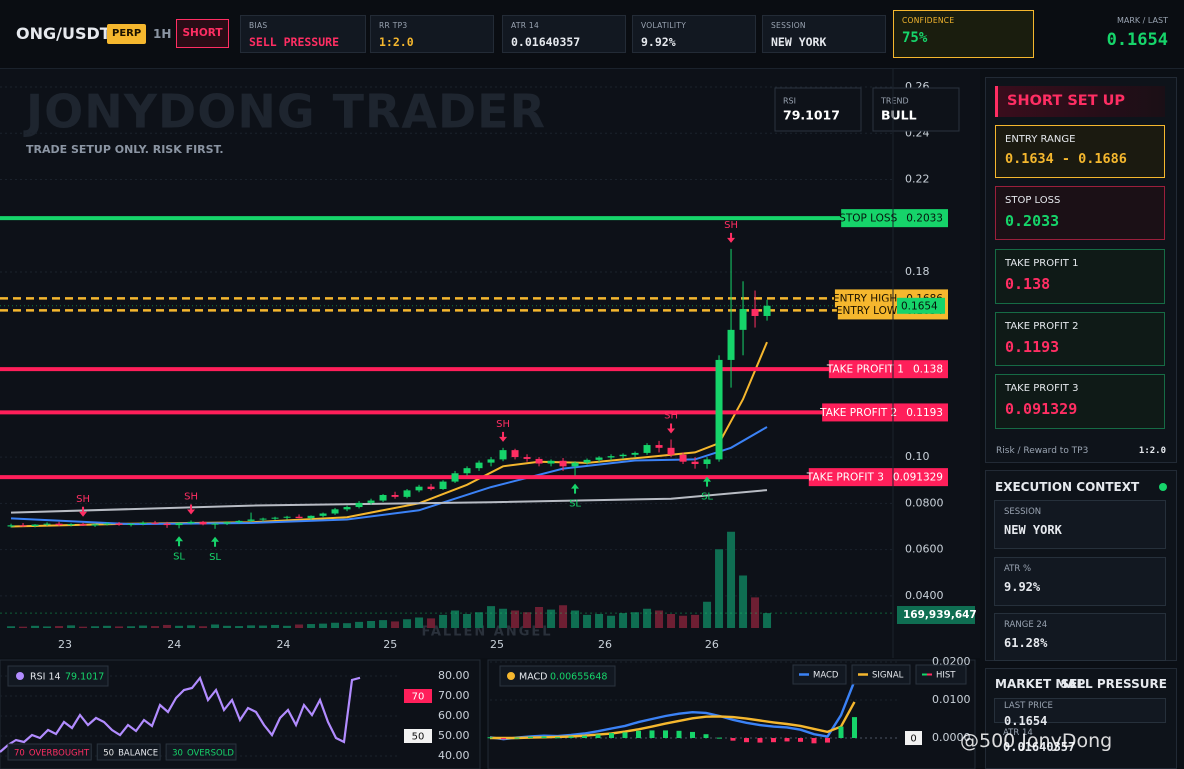 This screenshot has width=1184, height=769. Describe the element at coordinates (511, 676) in the screenshot. I see `legend-swatch` at that location.